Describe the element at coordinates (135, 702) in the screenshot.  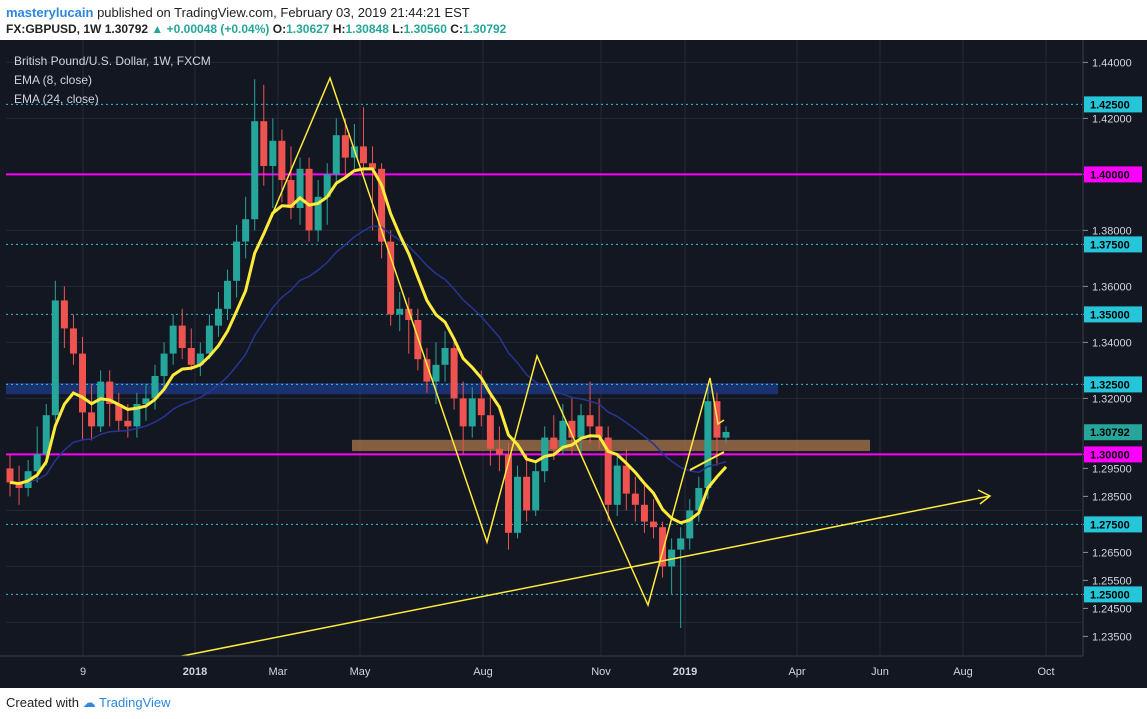
I see `tradingview-brand: TradingView` at that location.